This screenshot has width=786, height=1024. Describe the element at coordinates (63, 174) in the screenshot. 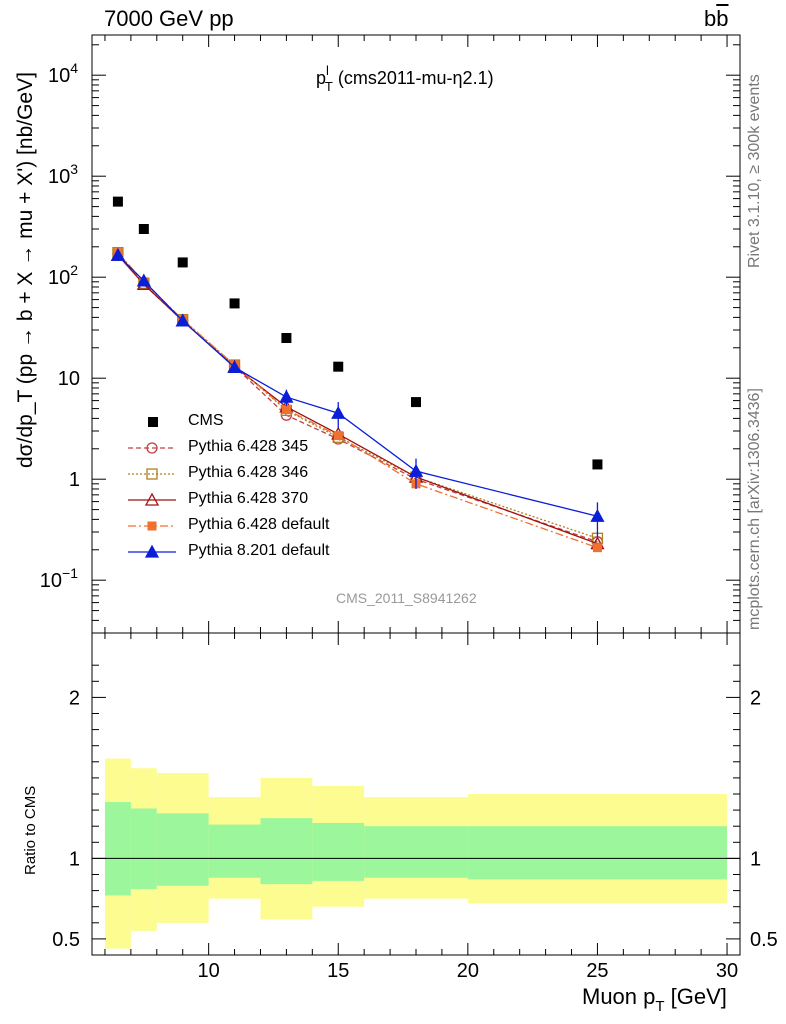

I see `y-tick-label: 10³` at that location.